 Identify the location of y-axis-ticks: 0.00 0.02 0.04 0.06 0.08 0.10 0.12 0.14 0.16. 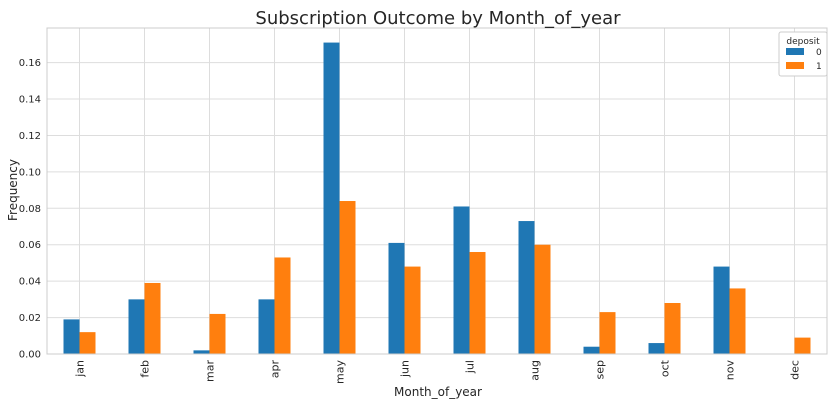
(30, 209).